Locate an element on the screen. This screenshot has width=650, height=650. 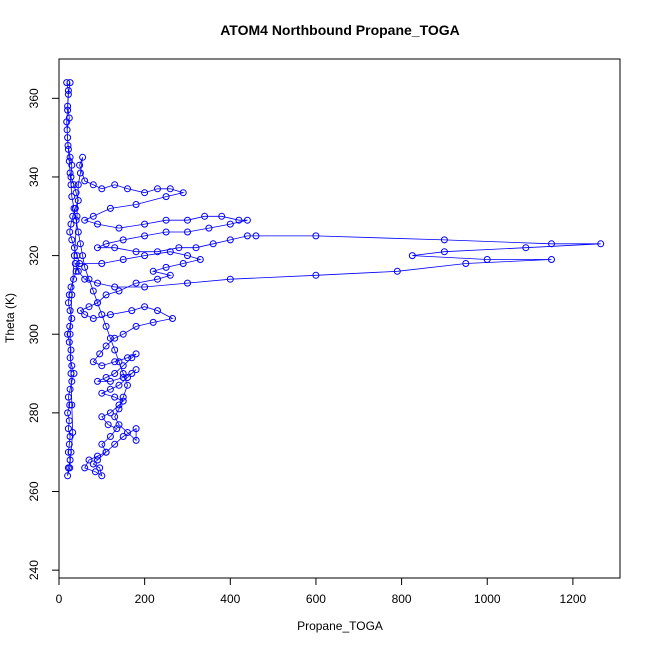
x-tick-label: 800 is located at coordinates (402, 599).